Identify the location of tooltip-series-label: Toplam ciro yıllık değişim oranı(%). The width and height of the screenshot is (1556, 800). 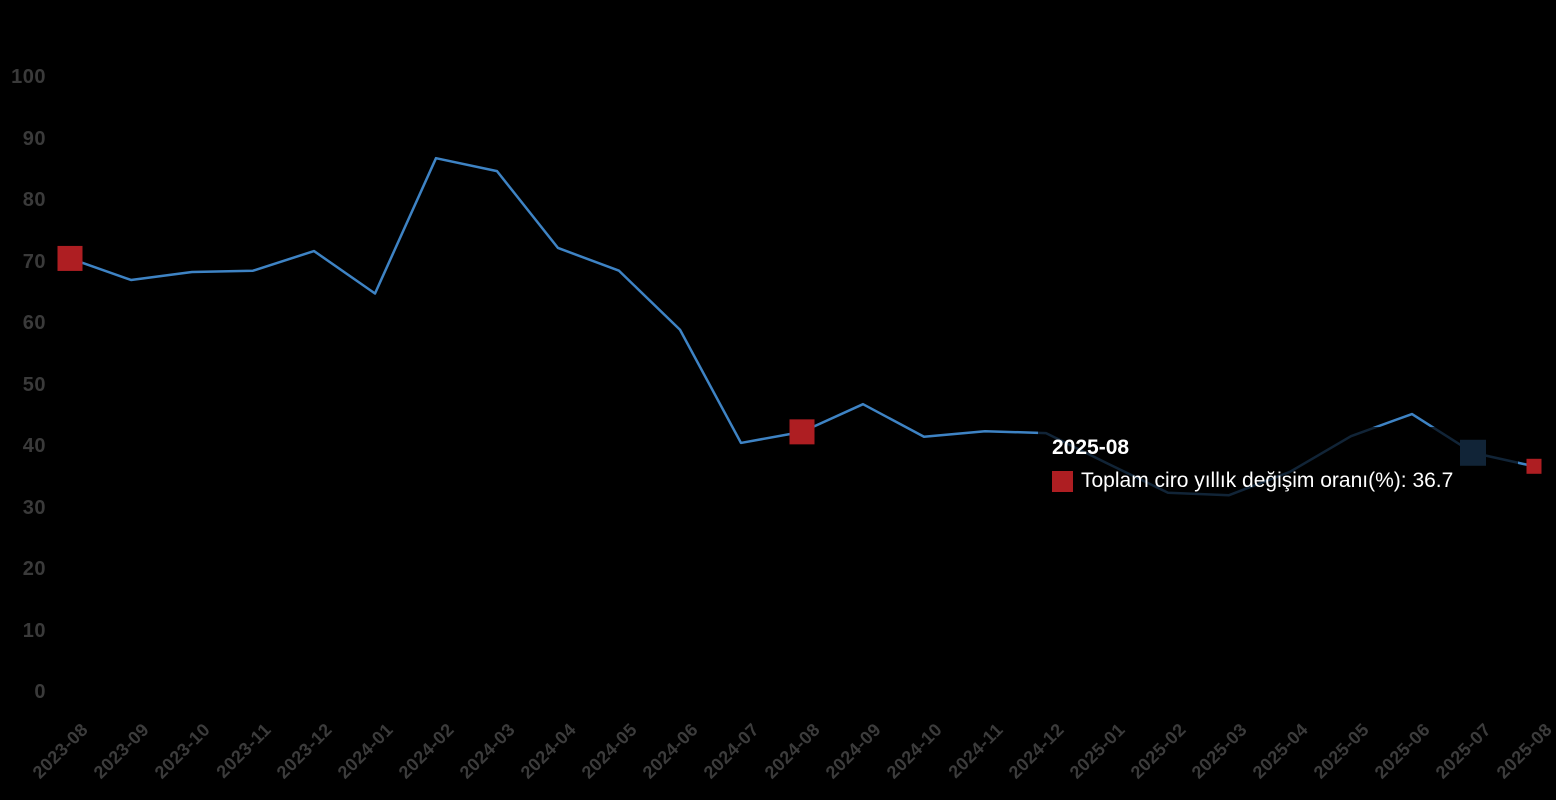
(1241, 481).